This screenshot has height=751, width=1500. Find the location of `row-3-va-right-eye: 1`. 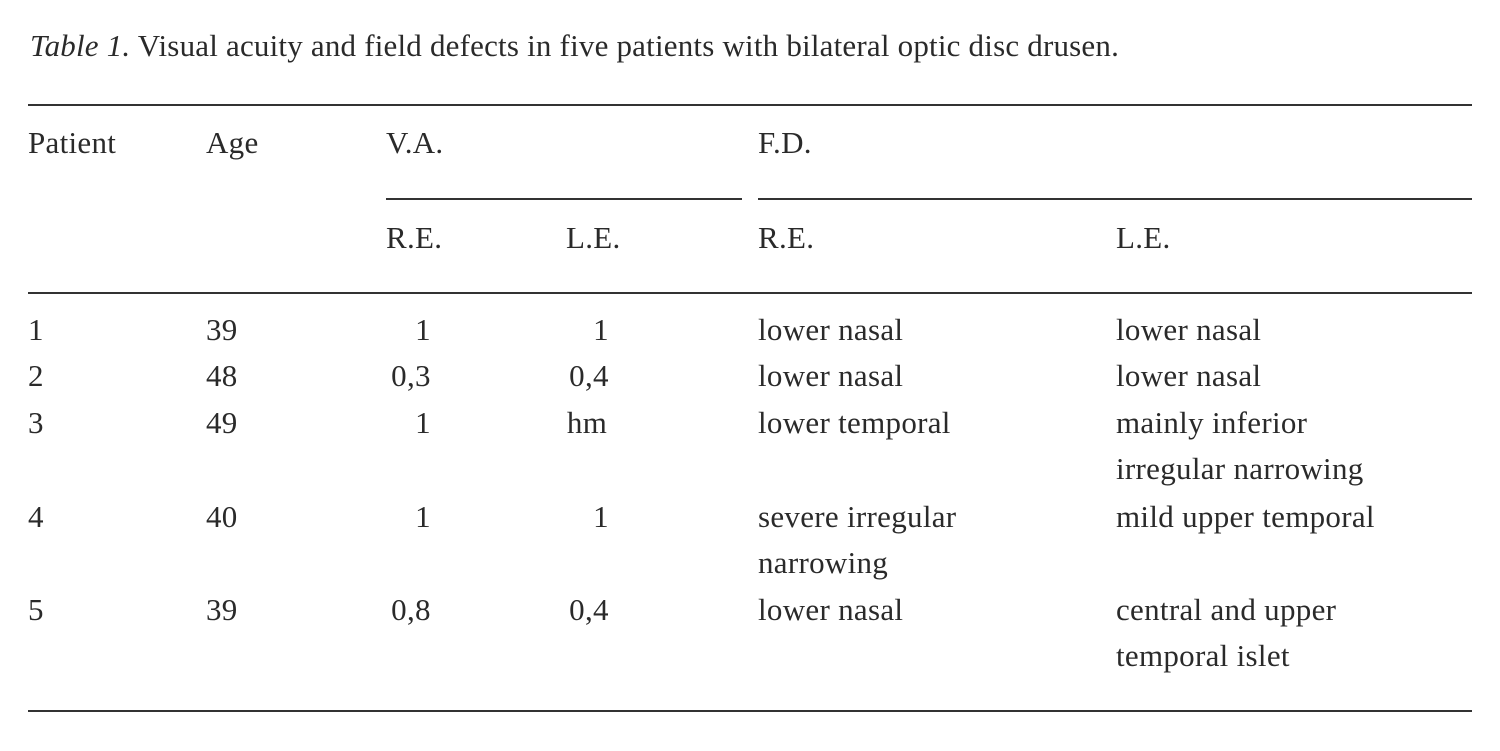

row-3-va-right-eye: 1 is located at coordinates (423, 422).